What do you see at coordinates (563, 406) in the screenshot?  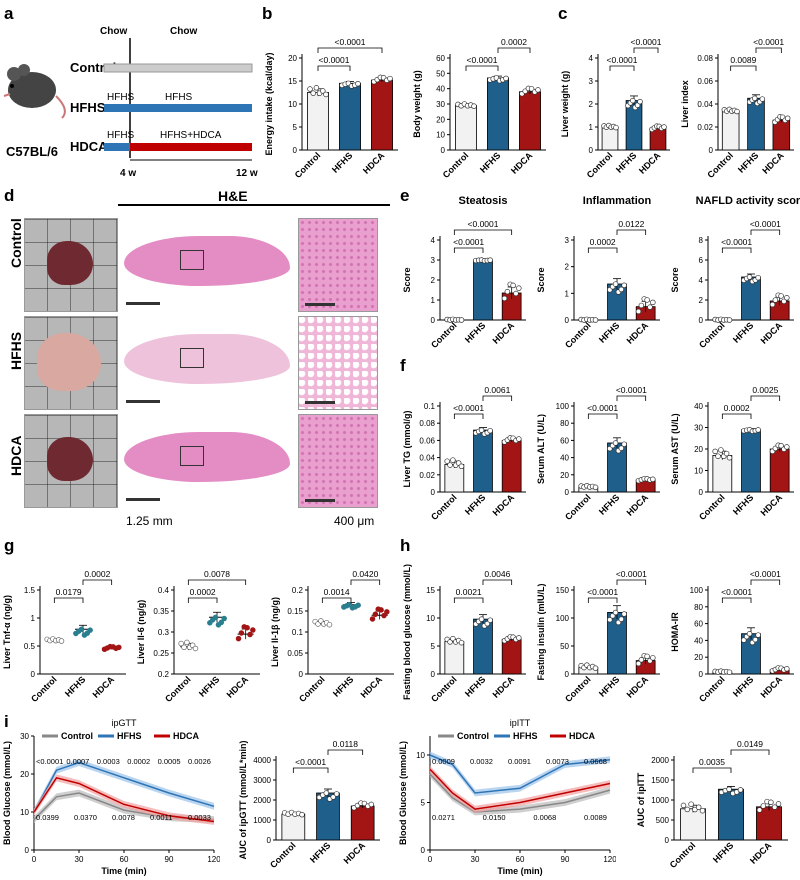 I see `y-tick-label: 100` at bounding box center [563, 406].